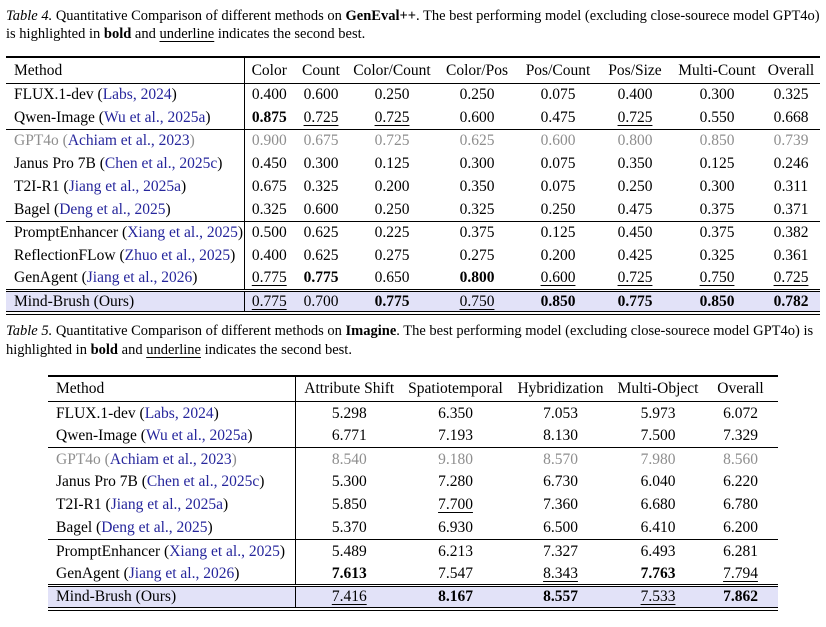 Image resolution: width=826 pixels, height=627 pixels. Describe the element at coordinates (392, 278) in the screenshot. I see `value-cell: 0.650` at that location.